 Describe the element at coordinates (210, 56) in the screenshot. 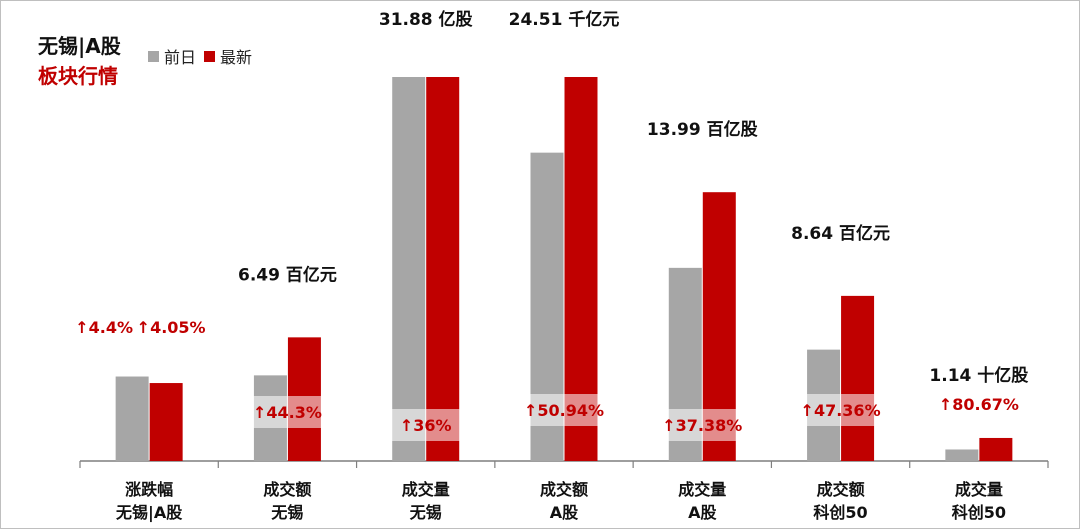

I see `legend-swatch-latest` at that location.